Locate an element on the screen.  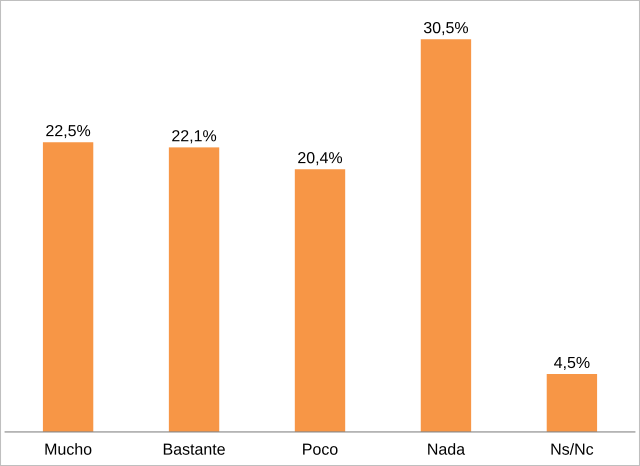
data-label: 22,5% is located at coordinates (68, 131).